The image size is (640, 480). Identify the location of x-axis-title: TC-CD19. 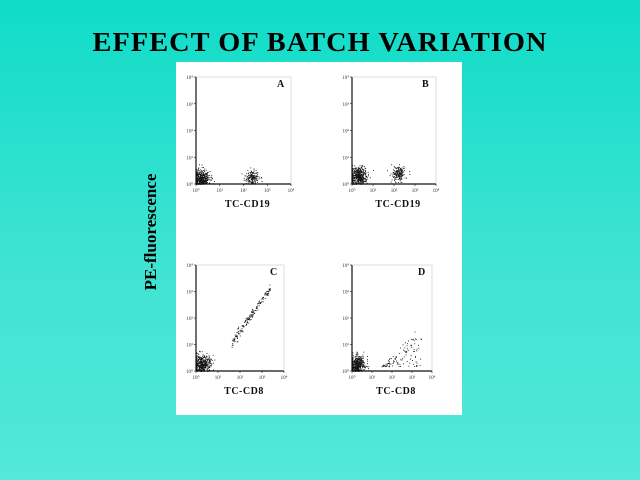
(397, 204).